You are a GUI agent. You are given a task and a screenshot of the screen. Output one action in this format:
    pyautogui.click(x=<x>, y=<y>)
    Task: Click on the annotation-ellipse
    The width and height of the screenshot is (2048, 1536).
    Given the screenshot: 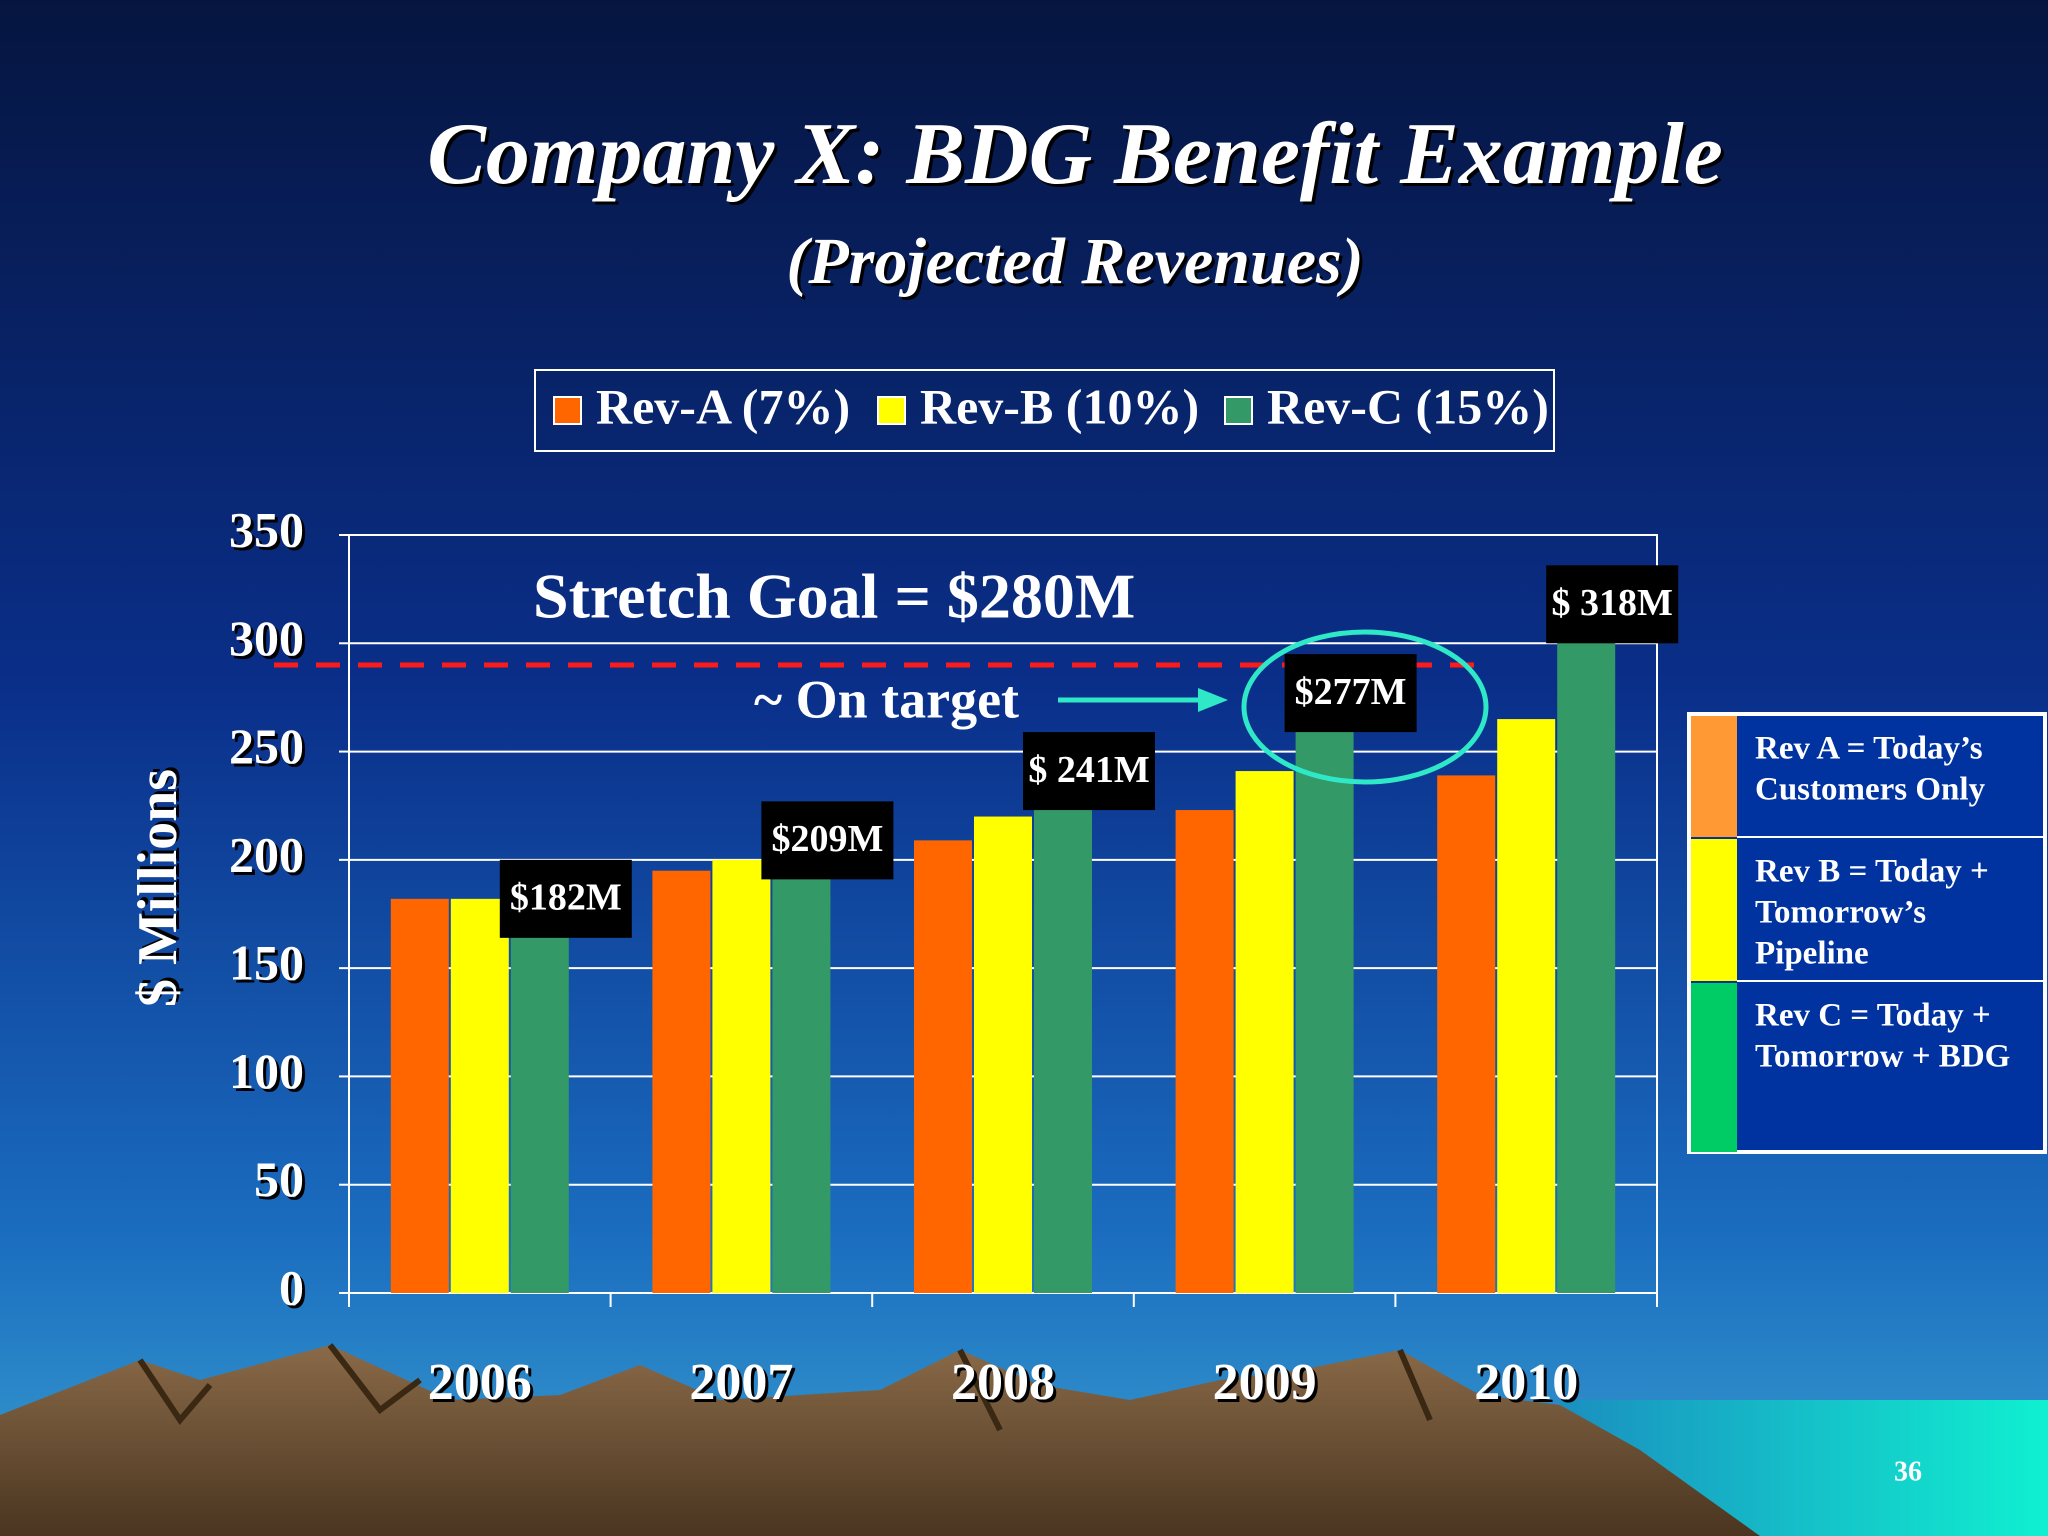 What is the action you would take?
    pyautogui.click(x=1365, y=707)
    